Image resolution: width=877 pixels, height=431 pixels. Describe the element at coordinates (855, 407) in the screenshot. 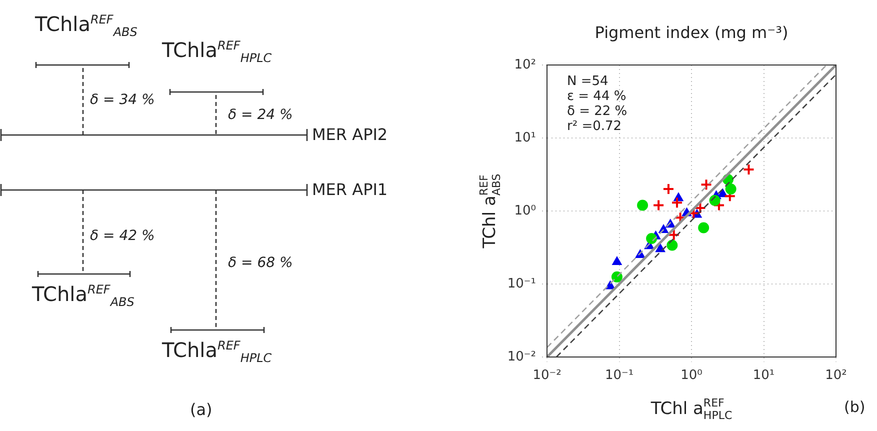

I see `text: (b)` at that location.